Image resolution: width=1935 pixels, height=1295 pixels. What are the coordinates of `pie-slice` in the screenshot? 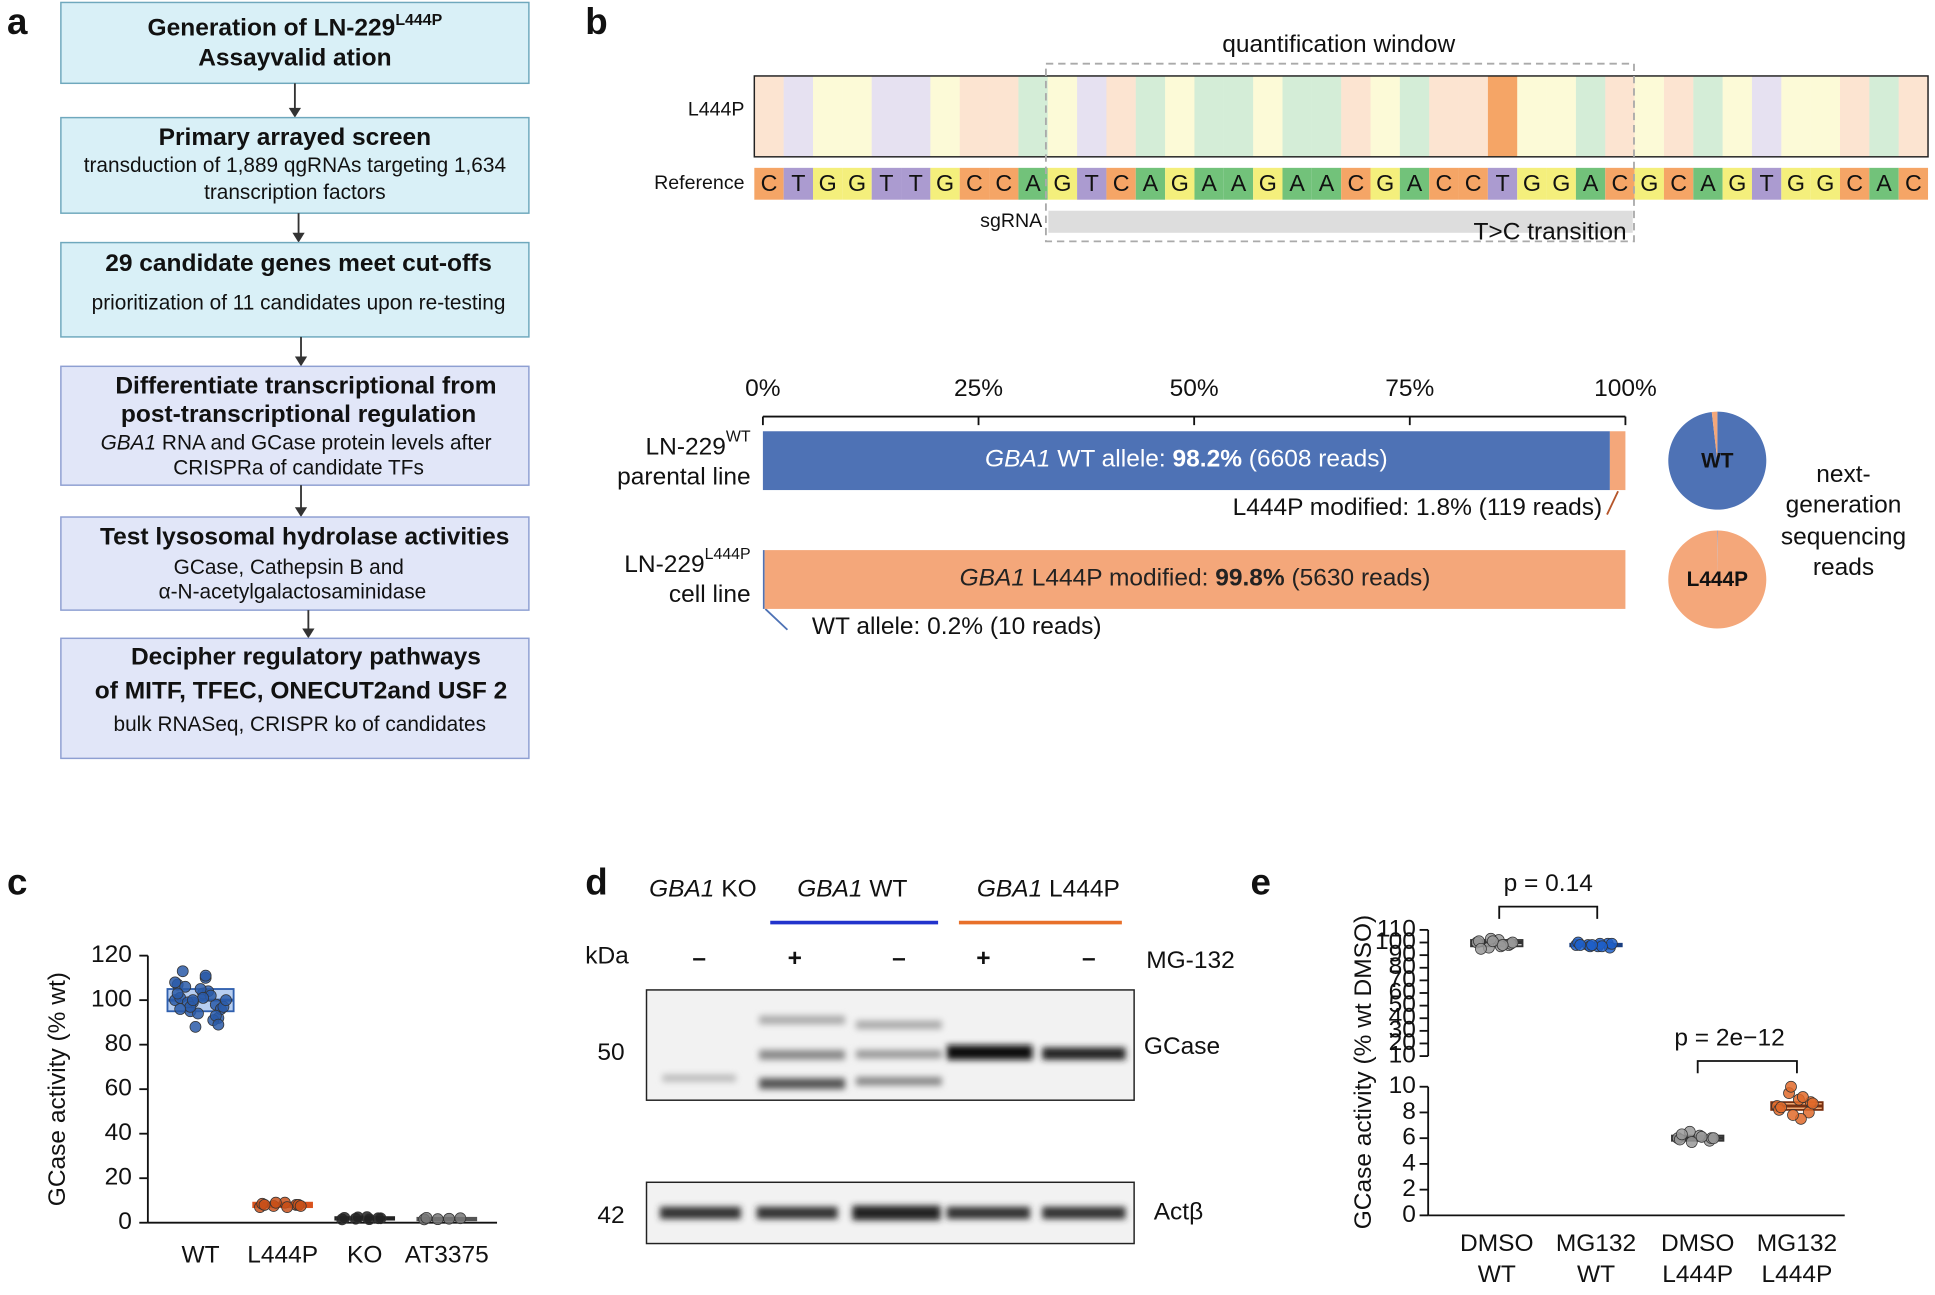 It's located at (1714, 436).